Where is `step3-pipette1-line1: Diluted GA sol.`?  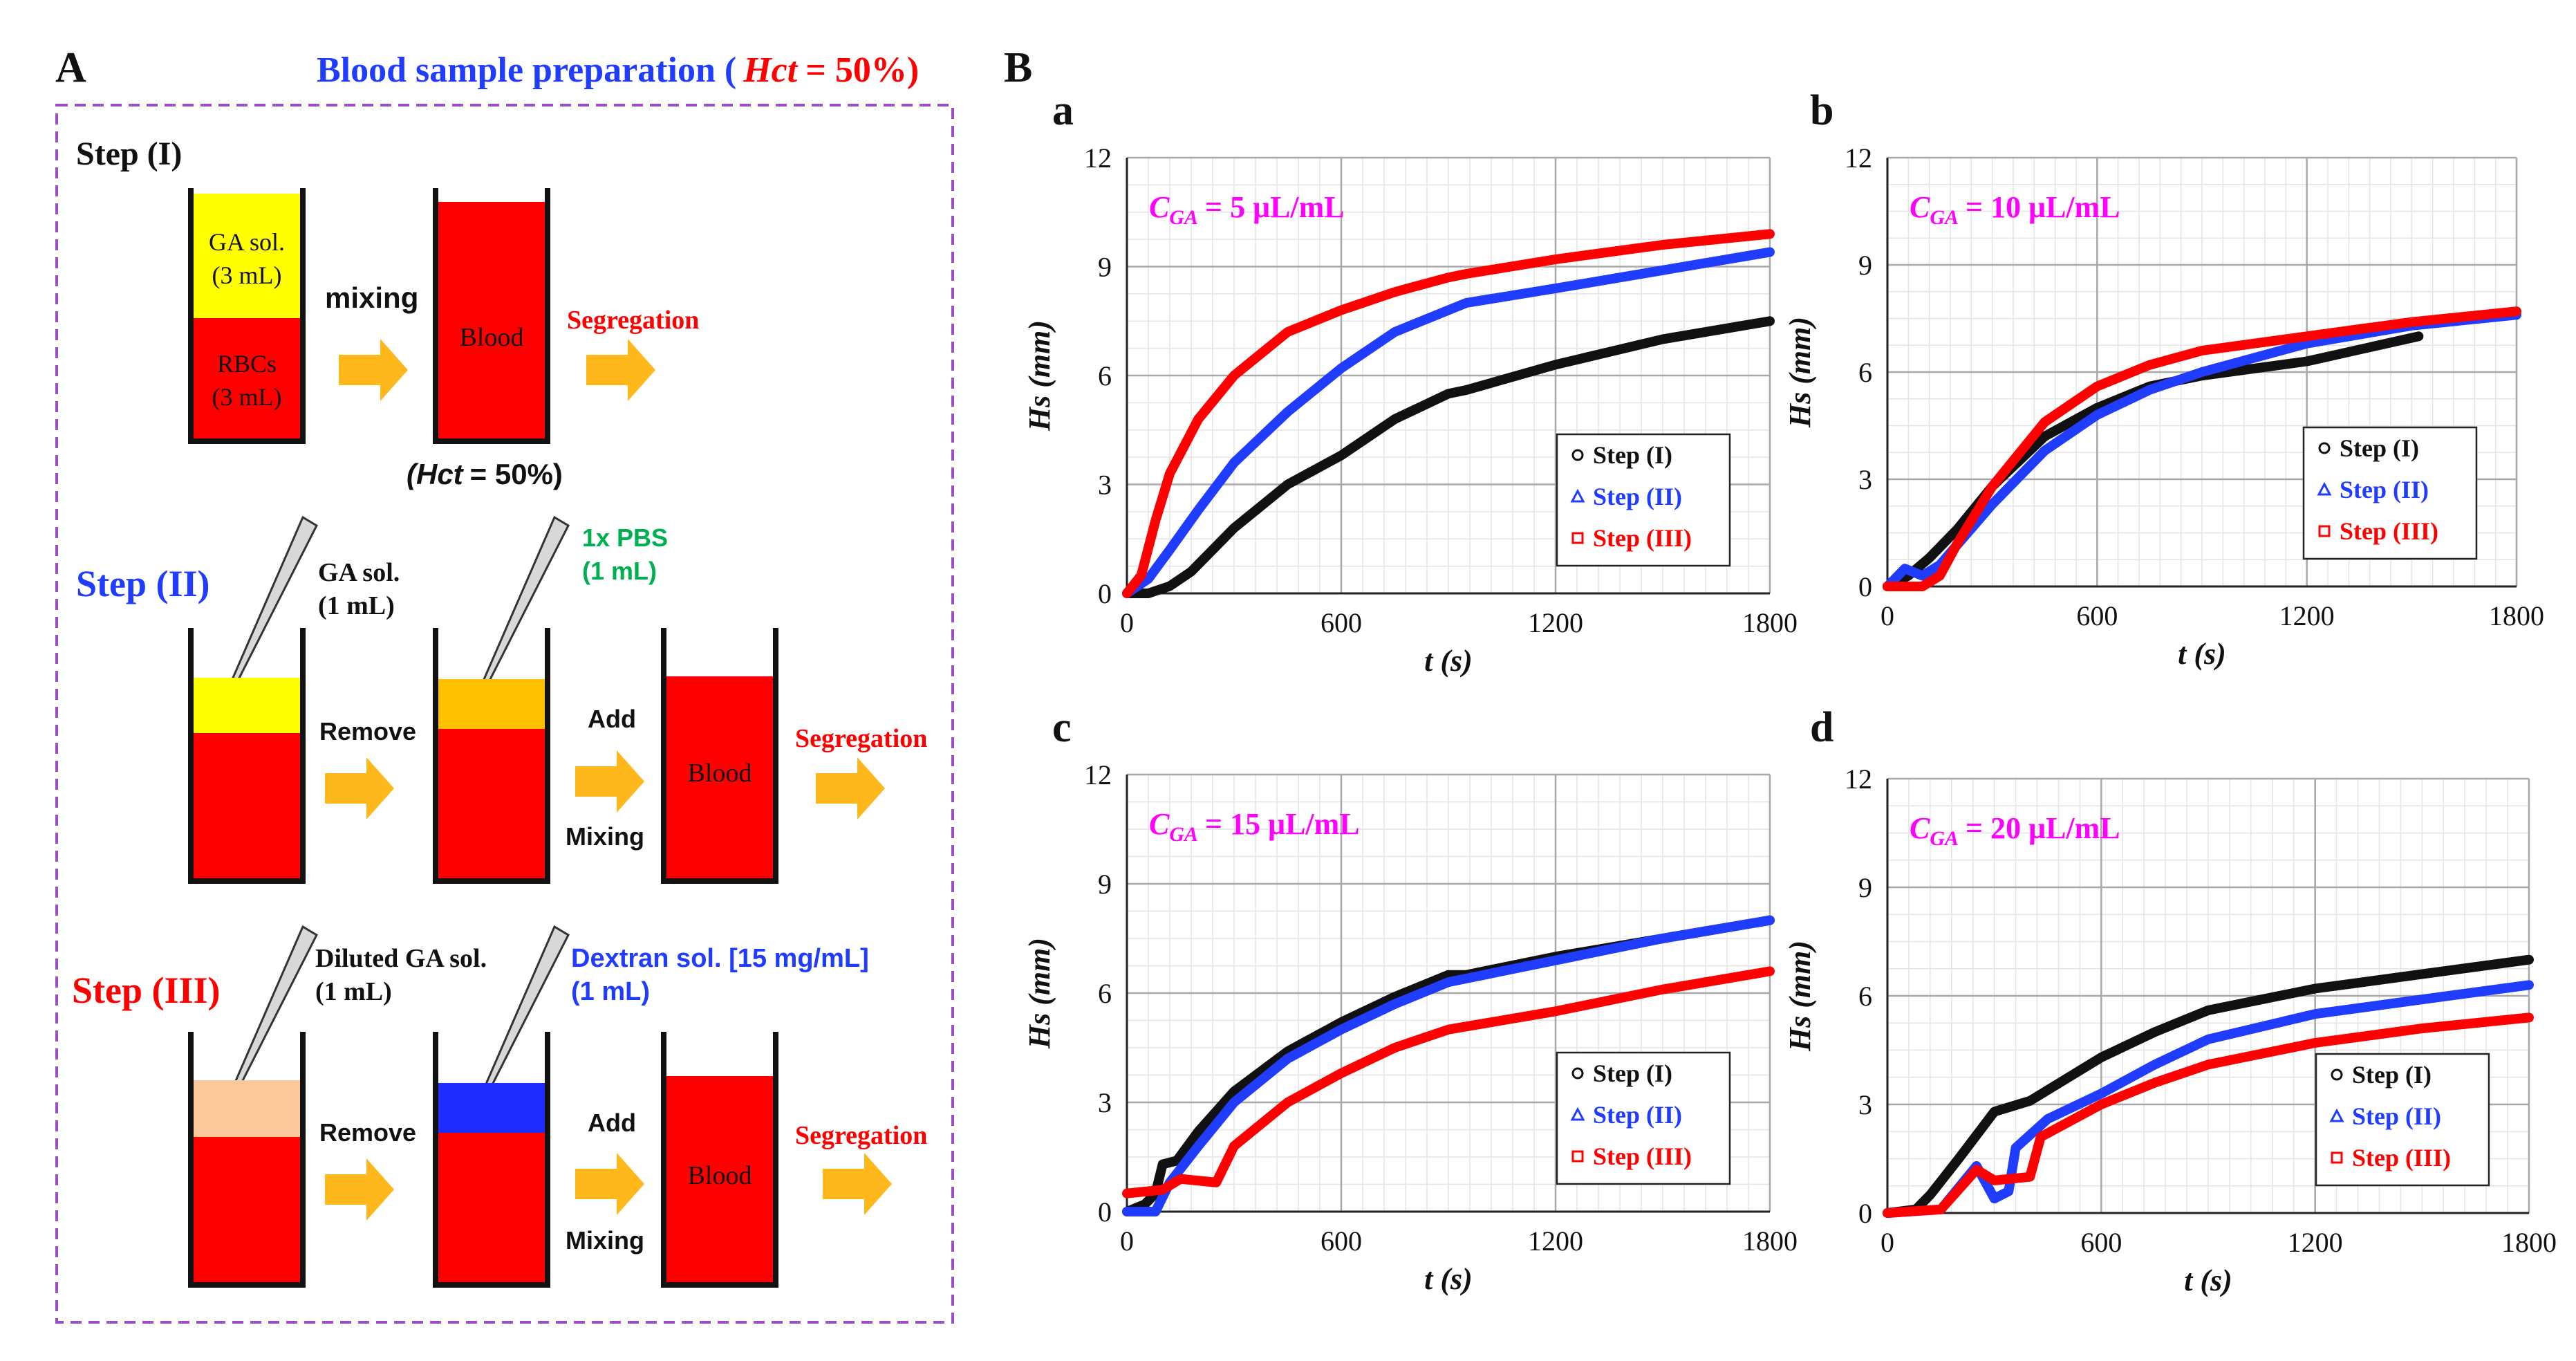 step3-pipette1-line1: Diluted GA sol. is located at coordinates (401, 958).